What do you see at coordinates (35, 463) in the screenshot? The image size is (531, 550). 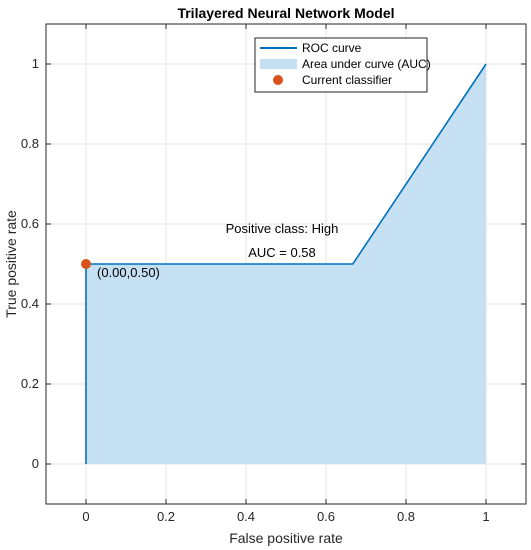 I see `y-tick-label: 0` at bounding box center [35, 463].